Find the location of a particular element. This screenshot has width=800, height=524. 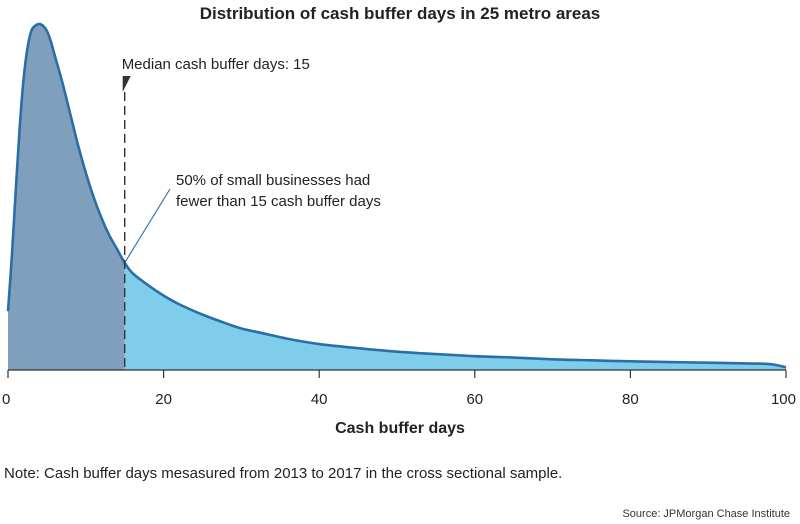

x-tick-label: 20 is located at coordinates (163, 399).